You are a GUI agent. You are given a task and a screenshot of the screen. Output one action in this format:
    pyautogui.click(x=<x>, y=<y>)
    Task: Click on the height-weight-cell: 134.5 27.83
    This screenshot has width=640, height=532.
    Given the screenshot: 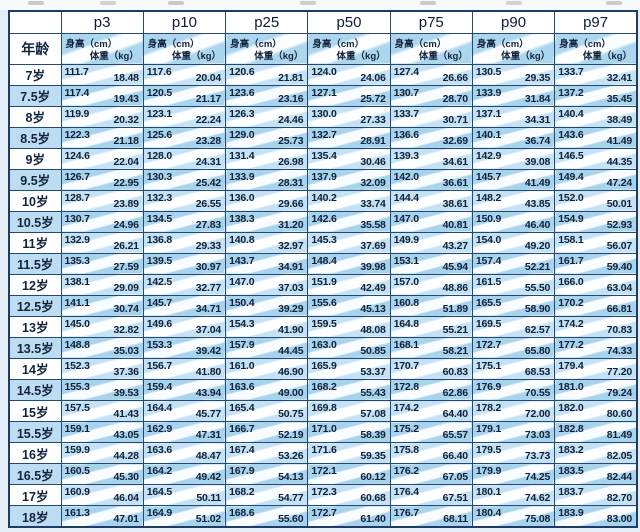 What is the action you would take?
    pyautogui.click(x=184, y=221)
    